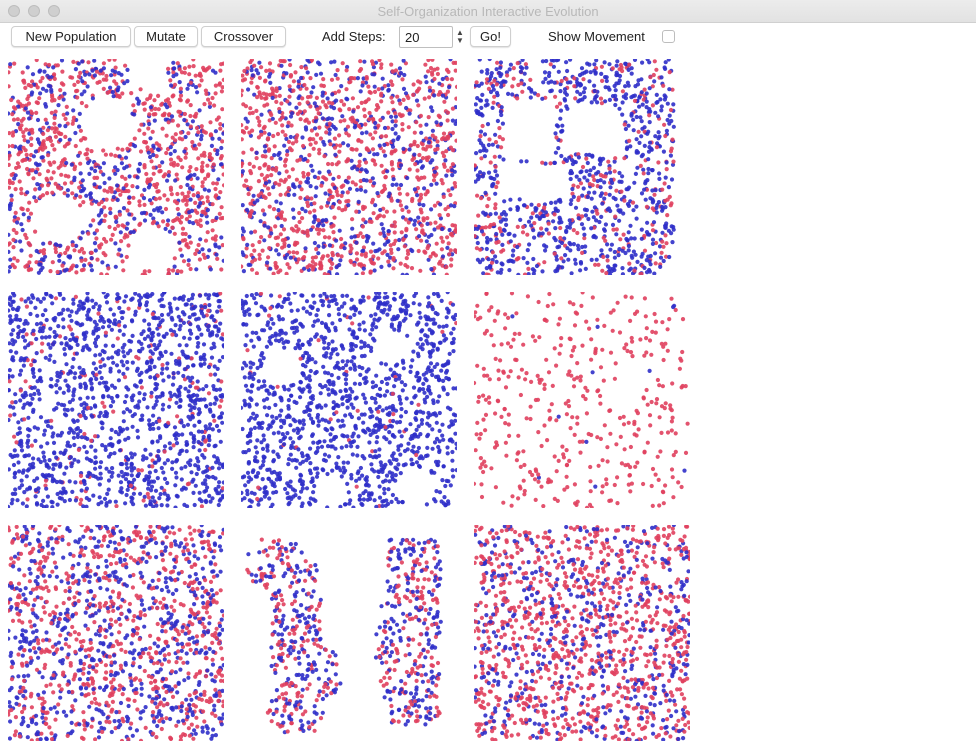 The image size is (976, 749). I want to click on go-button: Go!, so click(490, 36).